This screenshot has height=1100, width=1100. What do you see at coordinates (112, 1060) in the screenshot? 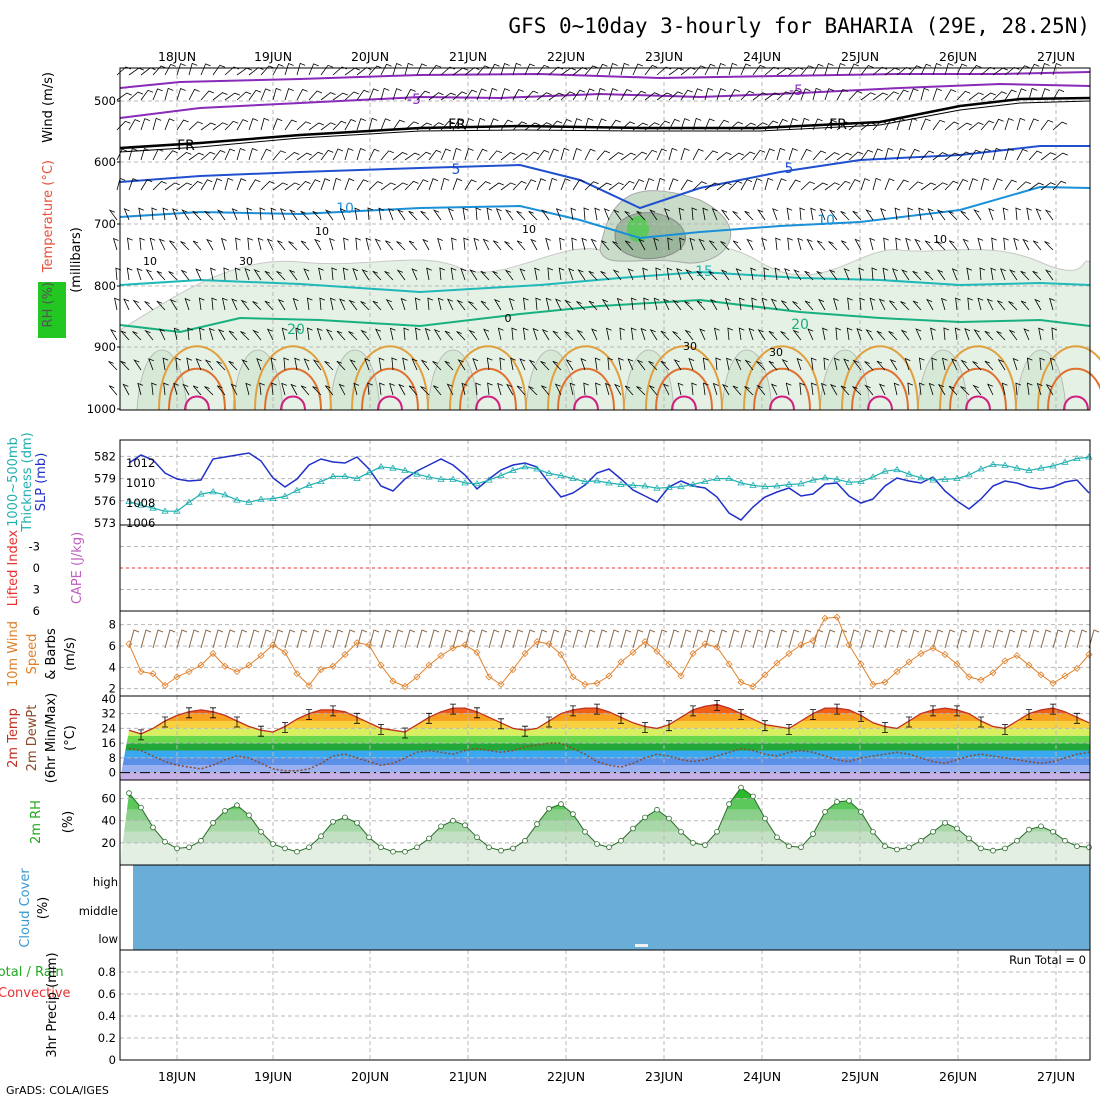
I see `precip-tick-4: 0` at bounding box center [112, 1060].